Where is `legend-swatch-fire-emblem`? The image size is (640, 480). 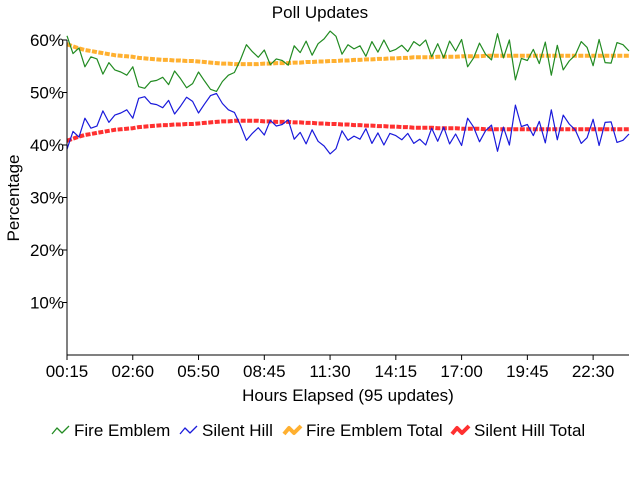 legend-swatch-fire-emblem is located at coordinates (60, 430).